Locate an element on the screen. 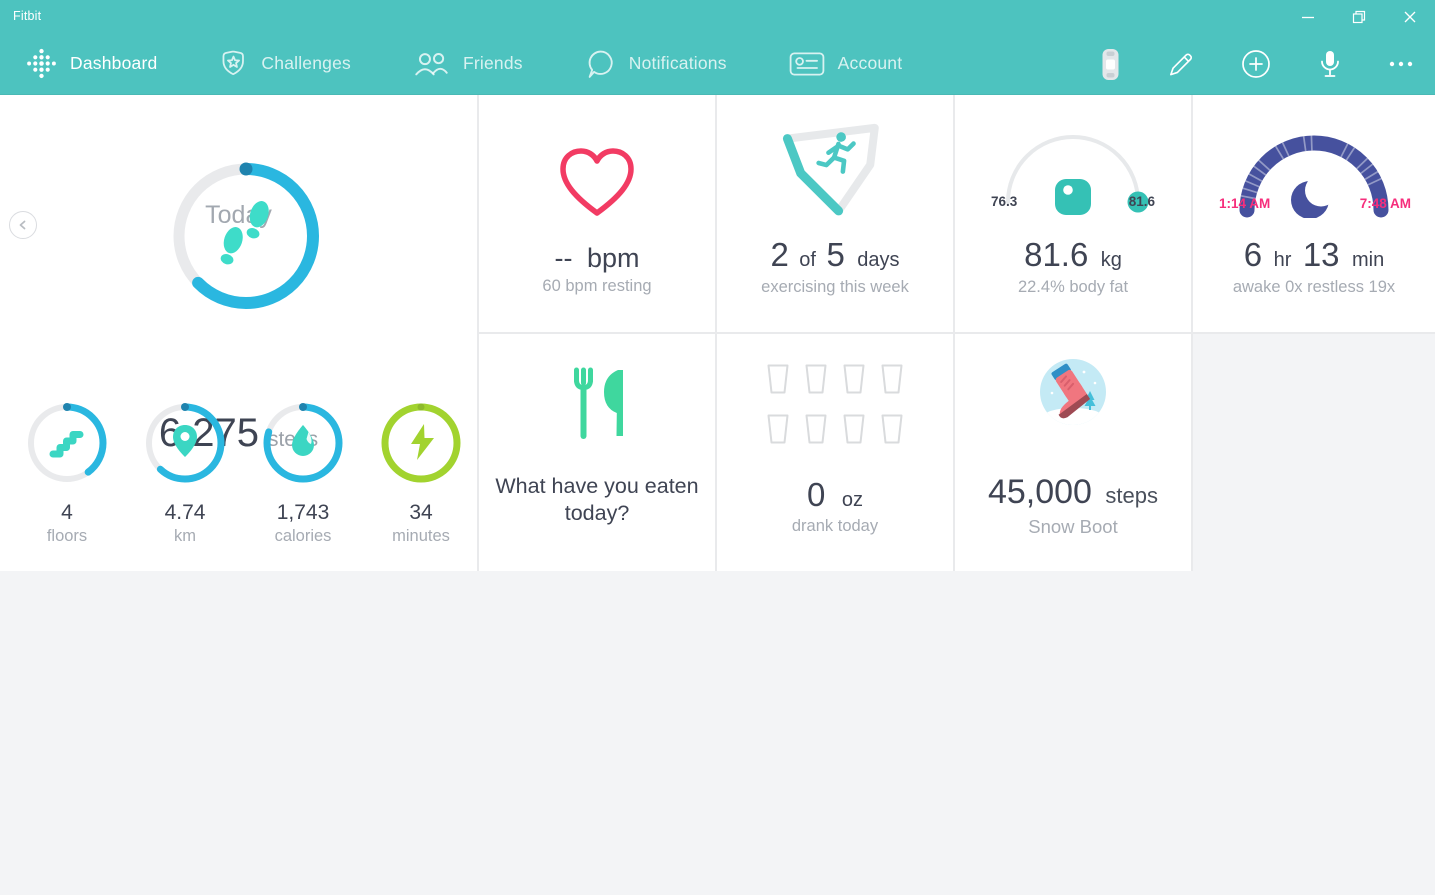  app-title: Fitbit is located at coordinates (27, 16).